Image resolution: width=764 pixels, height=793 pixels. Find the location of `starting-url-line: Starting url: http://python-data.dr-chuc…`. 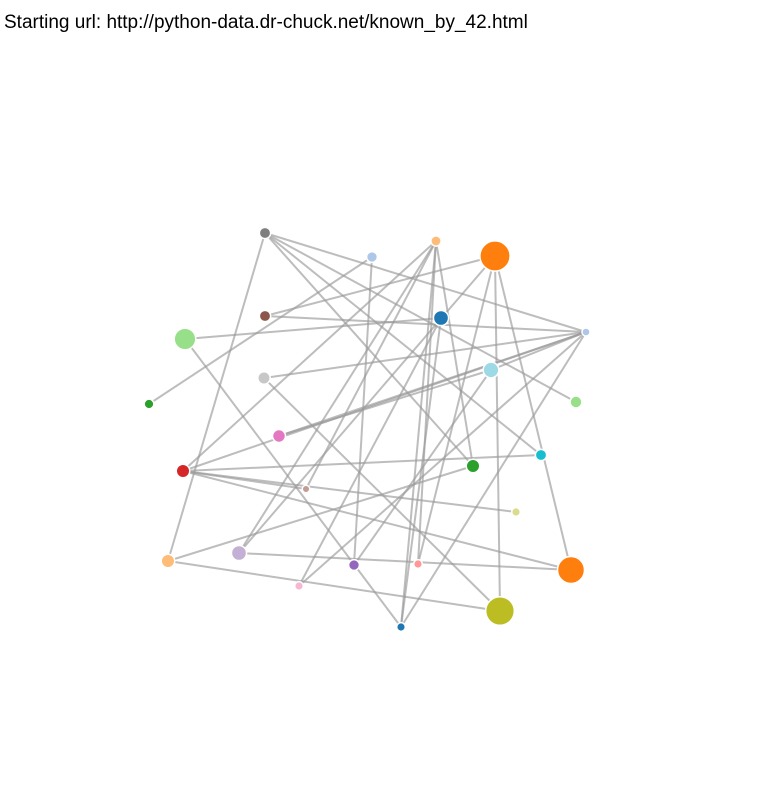

starting-url-line: Starting url: http://python-data.dr-chuc… is located at coordinates (266, 23).